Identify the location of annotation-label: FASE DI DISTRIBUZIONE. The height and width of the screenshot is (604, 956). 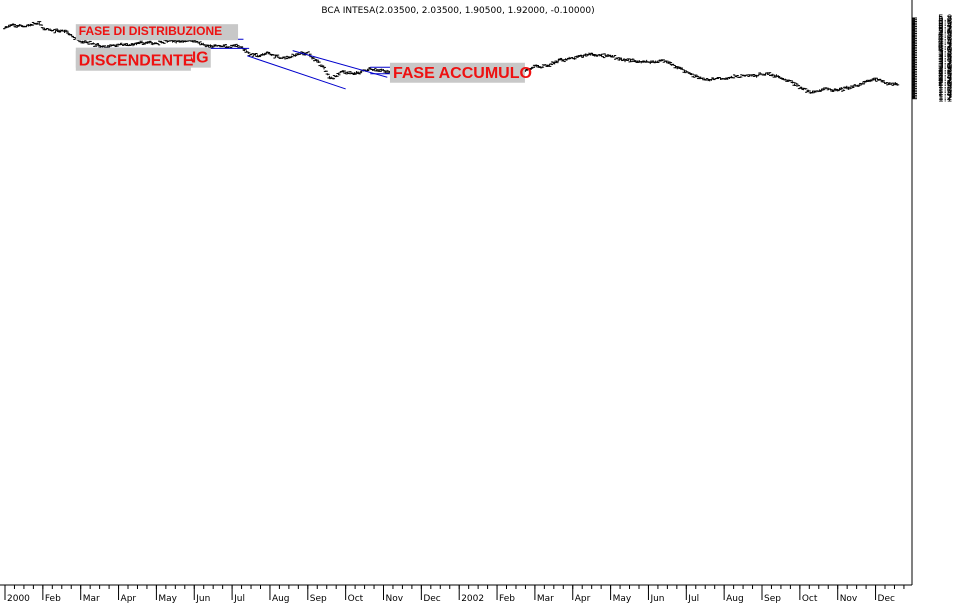
(150, 31).